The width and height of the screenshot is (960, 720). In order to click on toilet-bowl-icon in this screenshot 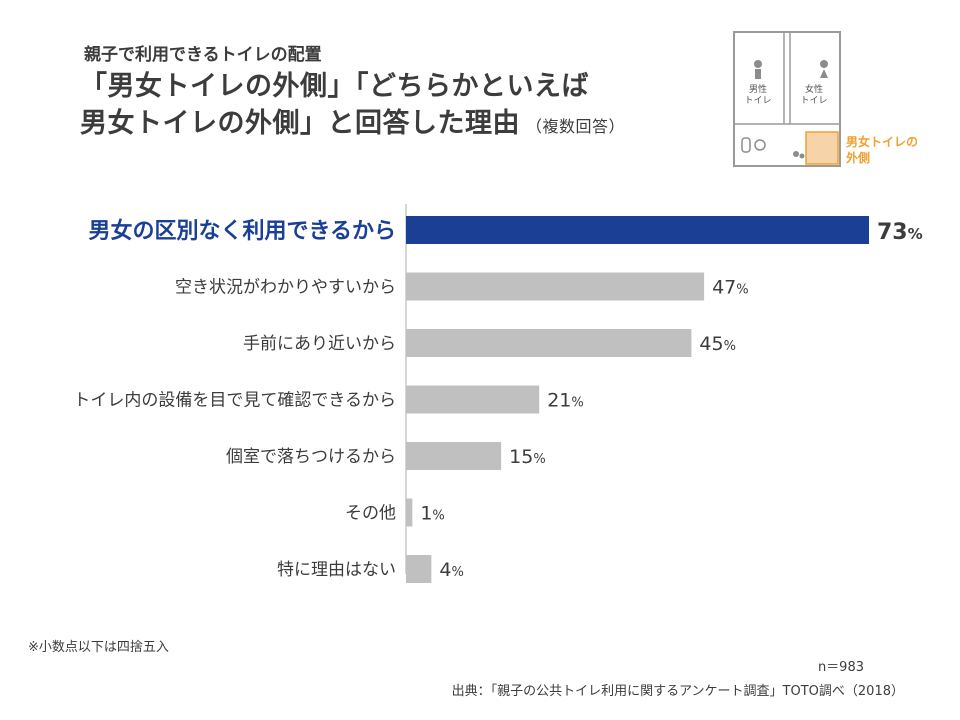, I will do `click(746, 145)`.